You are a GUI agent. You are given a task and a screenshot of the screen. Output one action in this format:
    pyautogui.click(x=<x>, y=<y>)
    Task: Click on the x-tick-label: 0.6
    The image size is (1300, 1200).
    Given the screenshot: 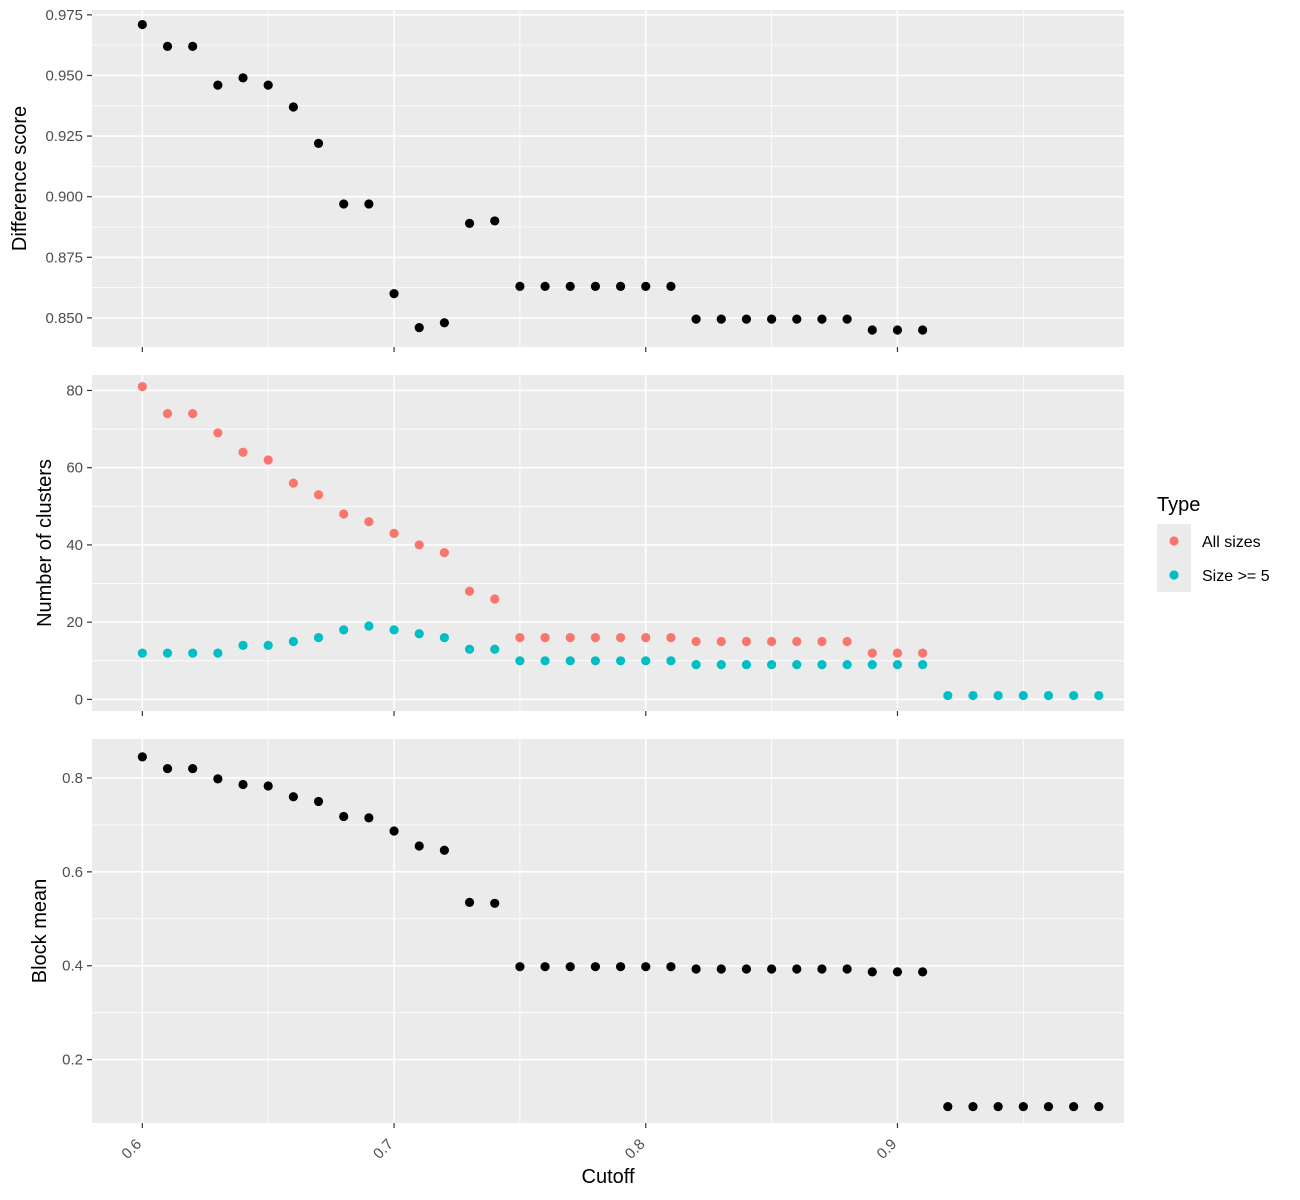 What is the action you would take?
    pyautogui.click(x=131, y=1149)
    